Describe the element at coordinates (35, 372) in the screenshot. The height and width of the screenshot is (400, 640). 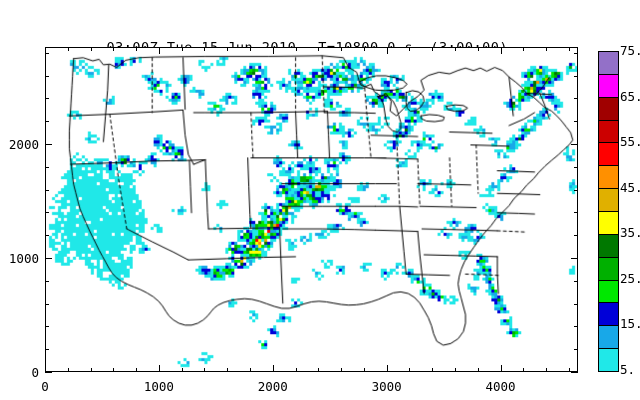
I see `y-axis-label-0: 0` at that location.